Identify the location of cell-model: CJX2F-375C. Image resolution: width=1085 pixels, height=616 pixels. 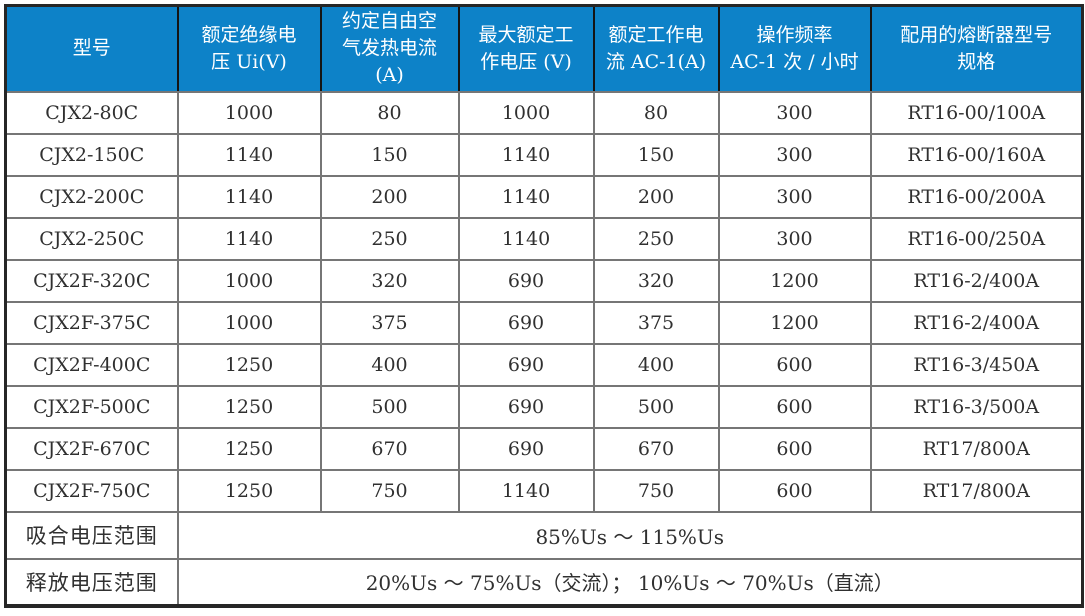
(91, 322).